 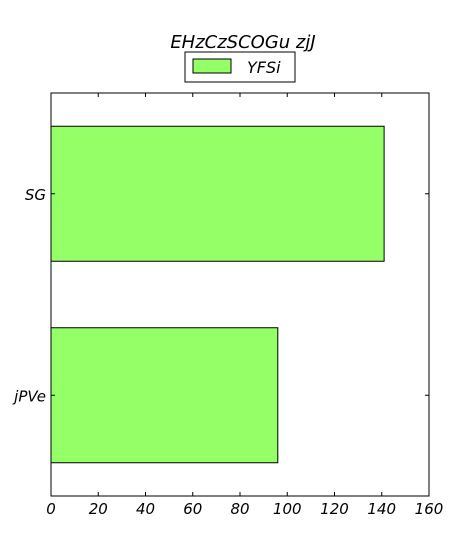 What do you see at coordinates (242, 42) in the screenshot?
I see `chart-title: EHzCzSCOGu zjJ` at bounding box center [242, 42].